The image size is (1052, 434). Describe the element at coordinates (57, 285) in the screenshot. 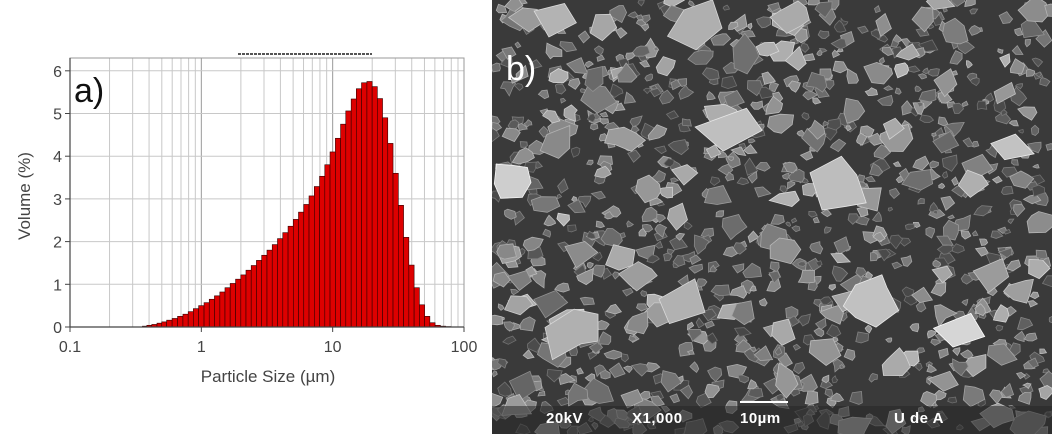

I see `y-tick-label: 1` at that location.